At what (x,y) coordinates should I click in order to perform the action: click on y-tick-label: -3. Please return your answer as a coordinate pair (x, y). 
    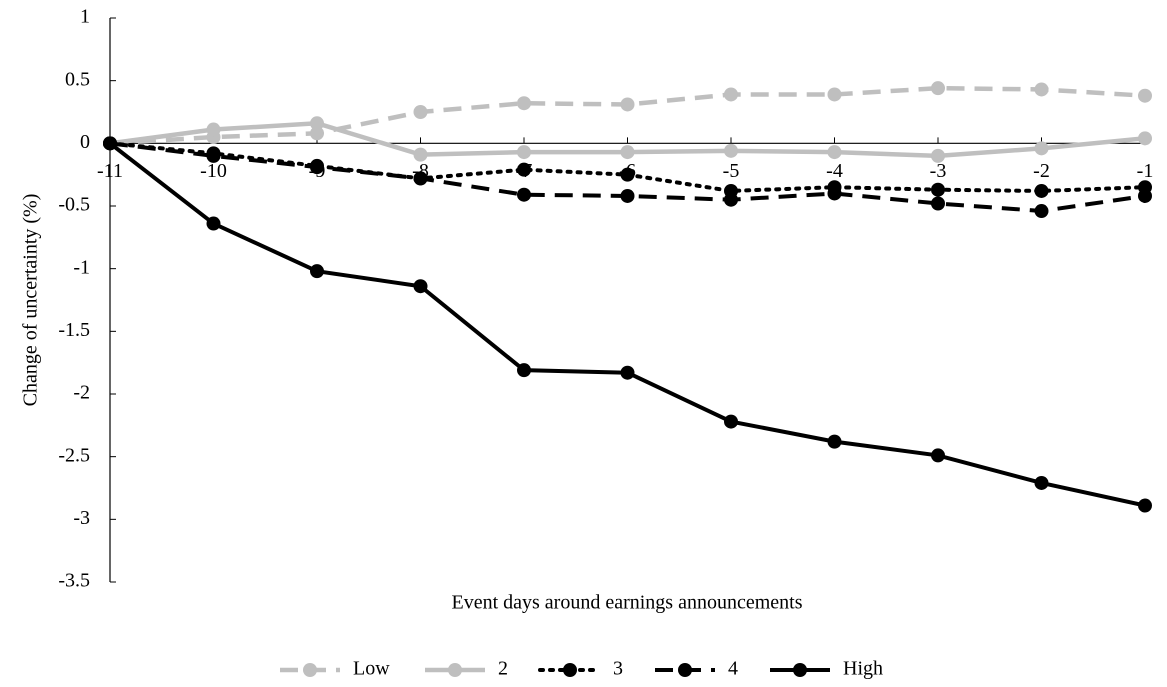
    Looking at the image, I should click on (81, 518).